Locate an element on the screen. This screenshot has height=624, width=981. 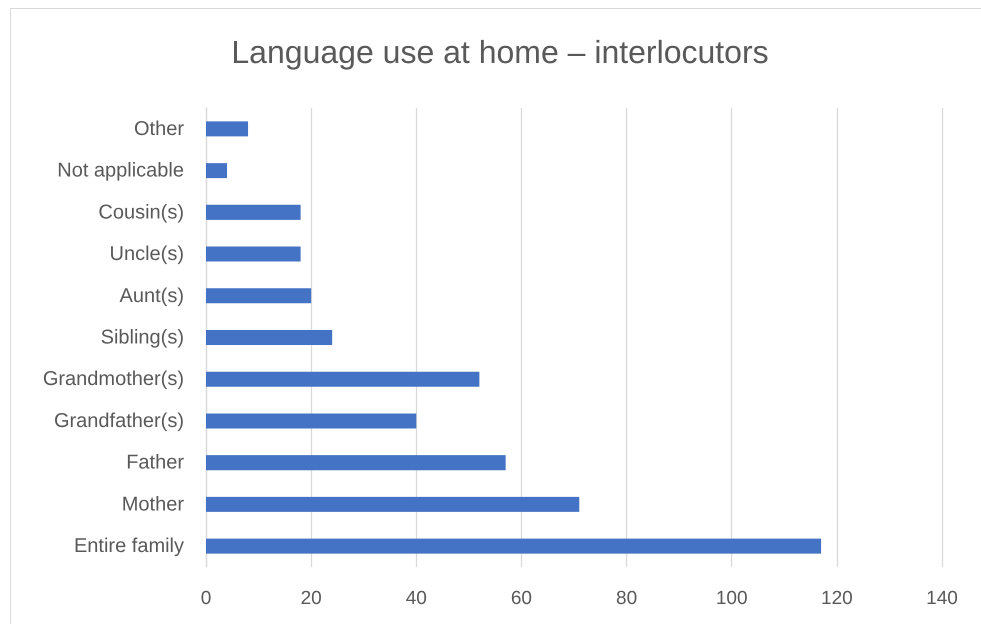
y-tick-label: Sibling(s) is located at coordinates (142, 337).